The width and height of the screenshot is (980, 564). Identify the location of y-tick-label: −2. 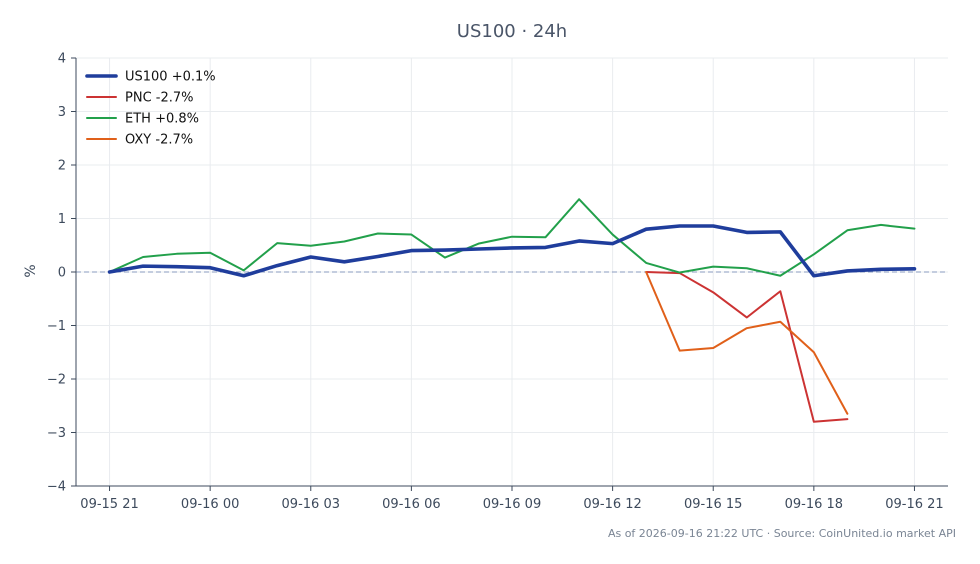
(56, 380).